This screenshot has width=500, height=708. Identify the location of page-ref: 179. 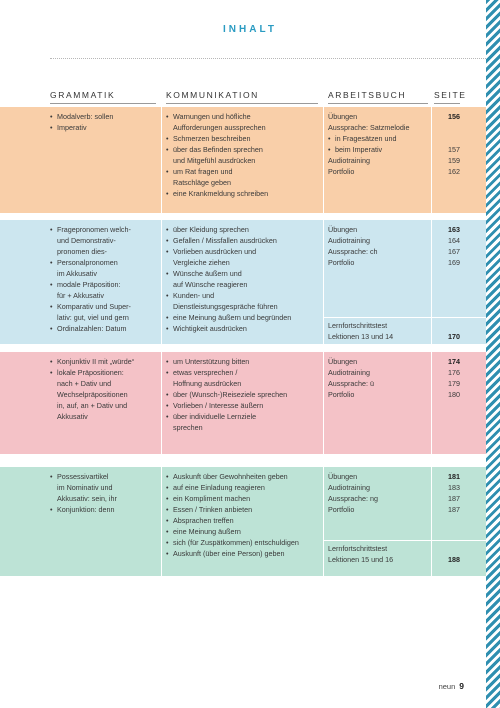
(454, 383).